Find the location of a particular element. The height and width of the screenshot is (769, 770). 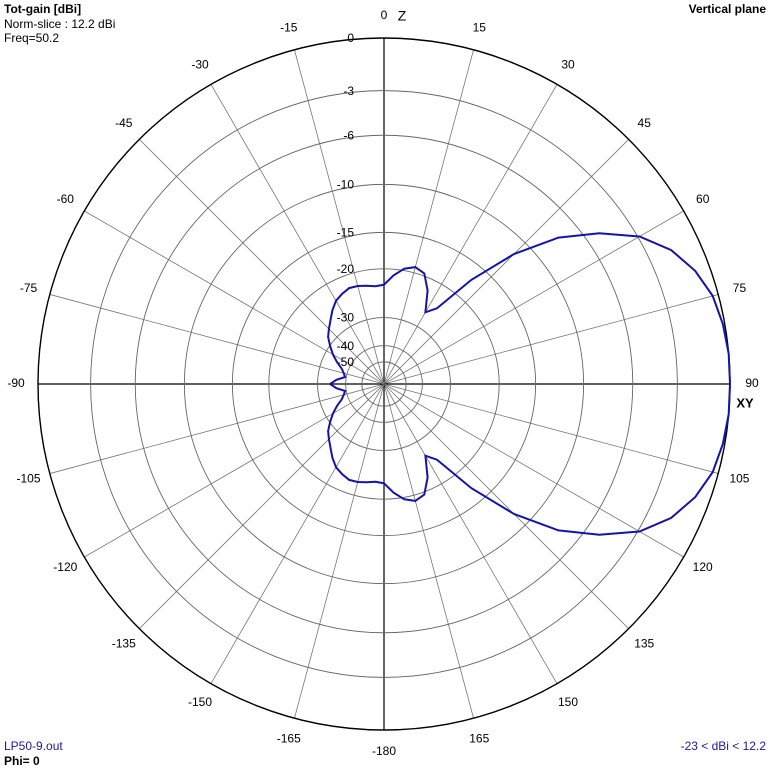

r-tick-label: -50 is located at coordinates (346, 362).